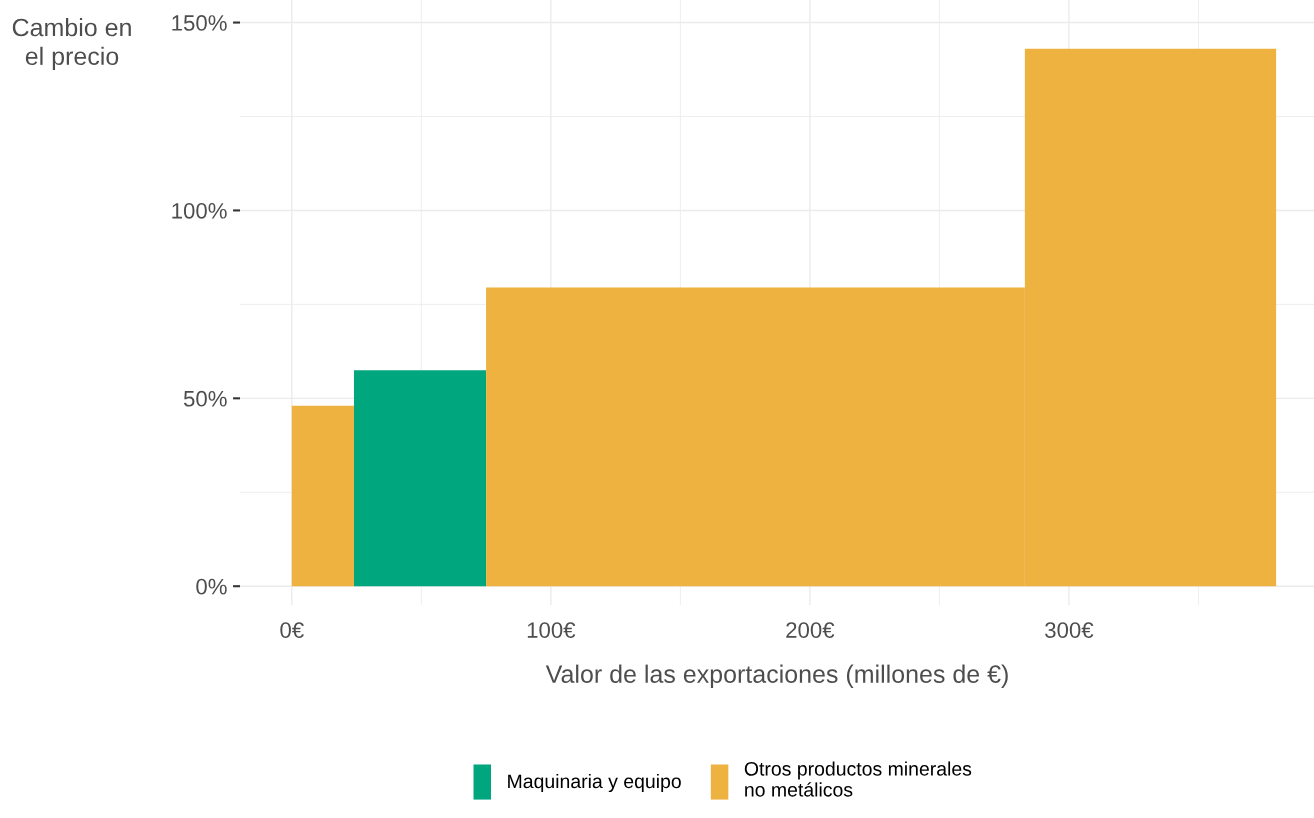 This screenshot has height=818, width=1314. What do you see at coordinates (205, 398) in the screenshot?
I see `y-tick-label: 50%` at bounding box center [205, 398].